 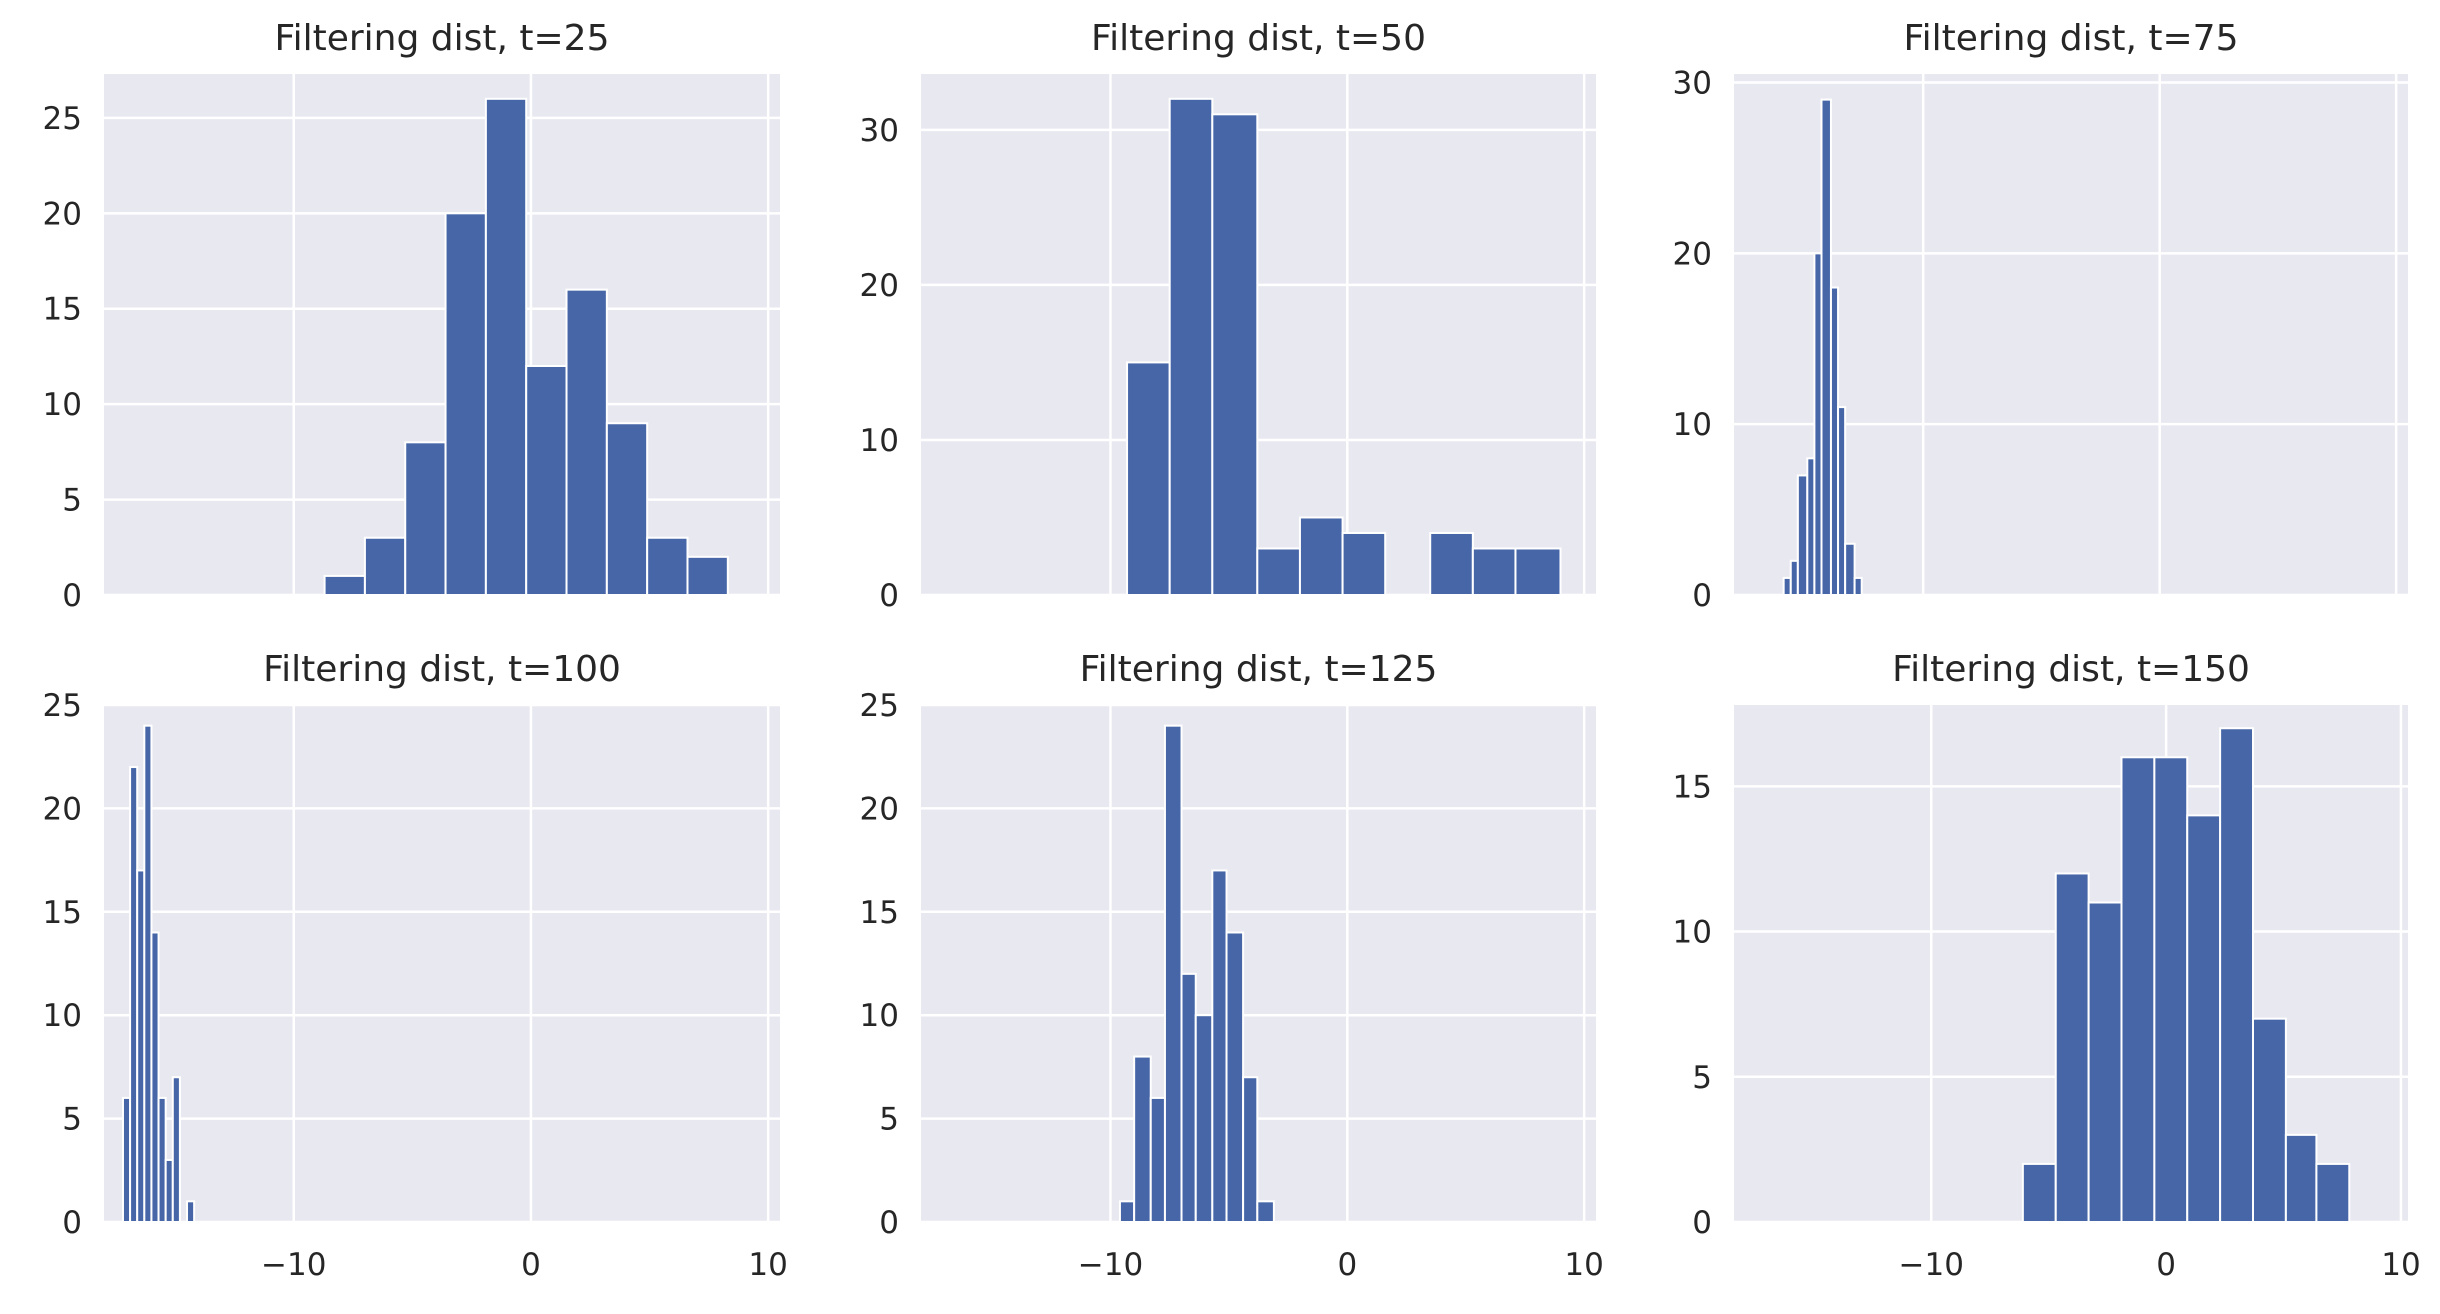 I want to click on panel-title: Filtering dist, t=100, so click(x=442, y=669).